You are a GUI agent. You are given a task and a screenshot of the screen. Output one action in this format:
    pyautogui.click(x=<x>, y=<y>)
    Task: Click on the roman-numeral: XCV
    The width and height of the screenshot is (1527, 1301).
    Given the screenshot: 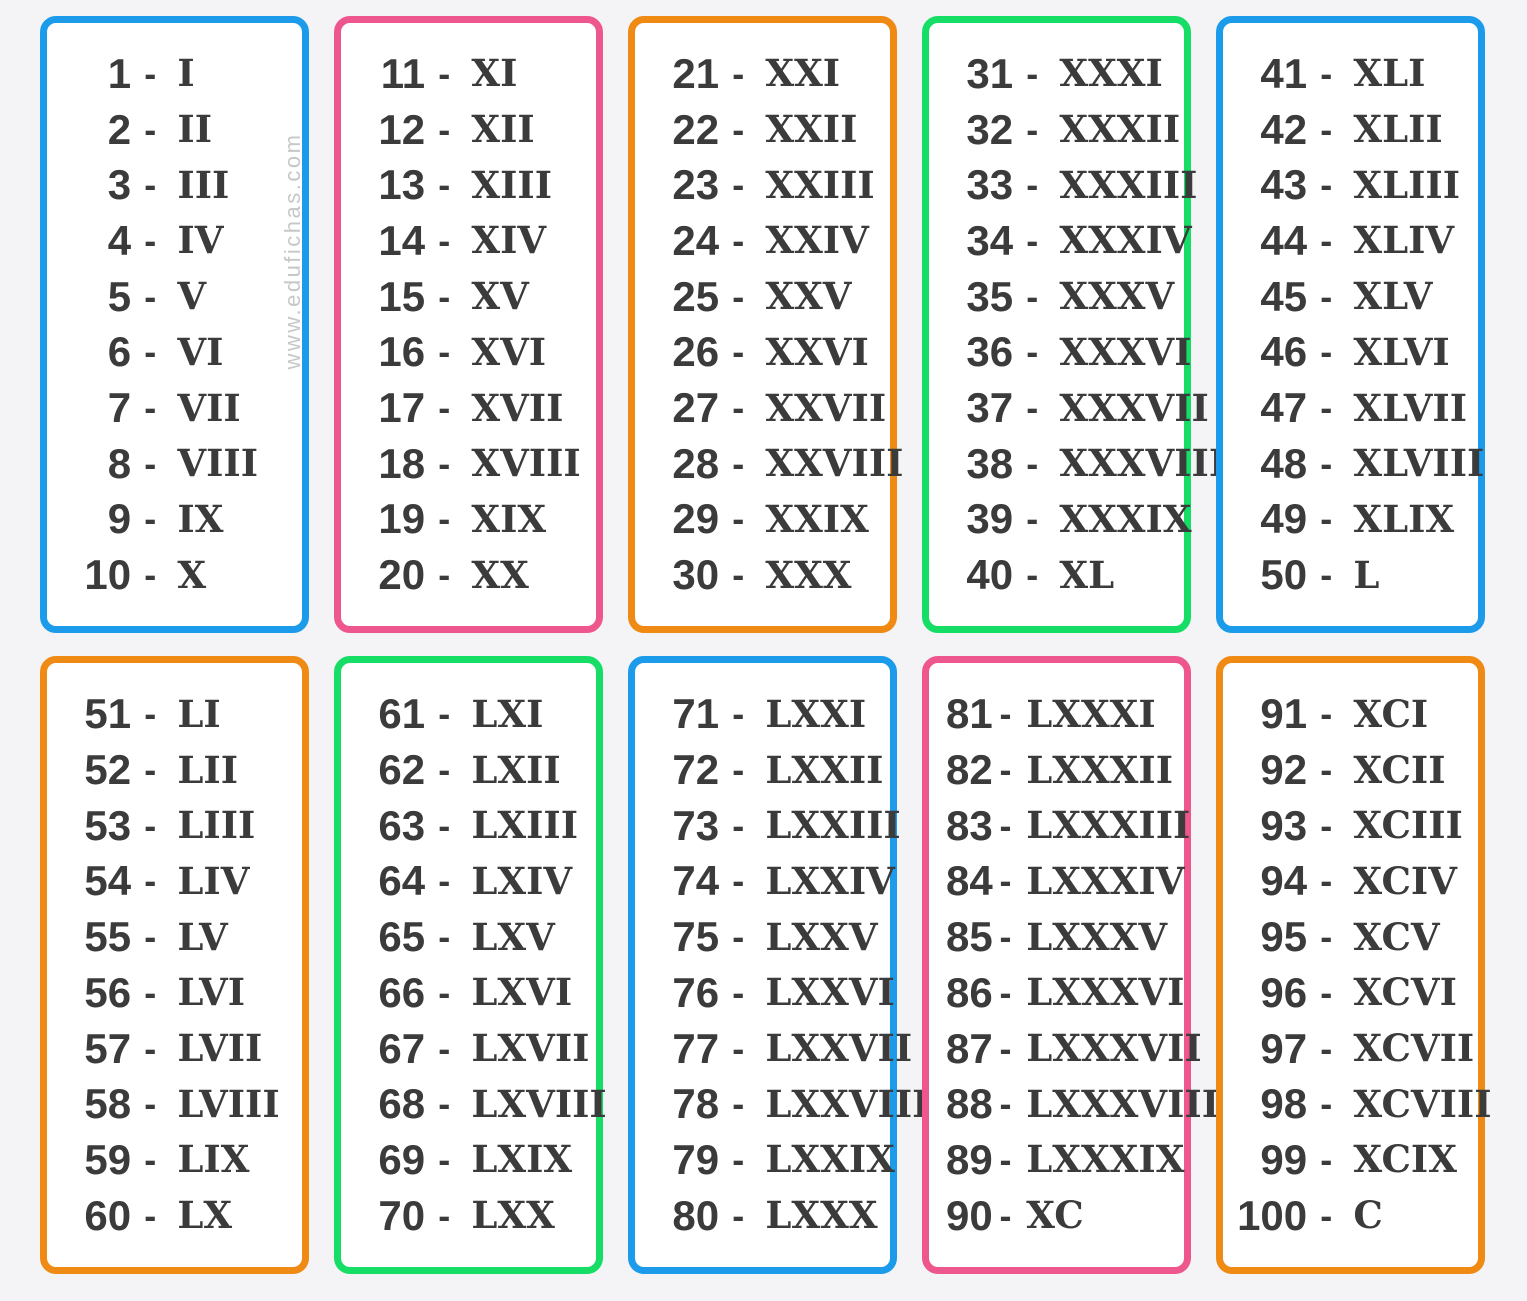 What is the action you would take?
    pyautogui.click(x=1396, y=936)
    